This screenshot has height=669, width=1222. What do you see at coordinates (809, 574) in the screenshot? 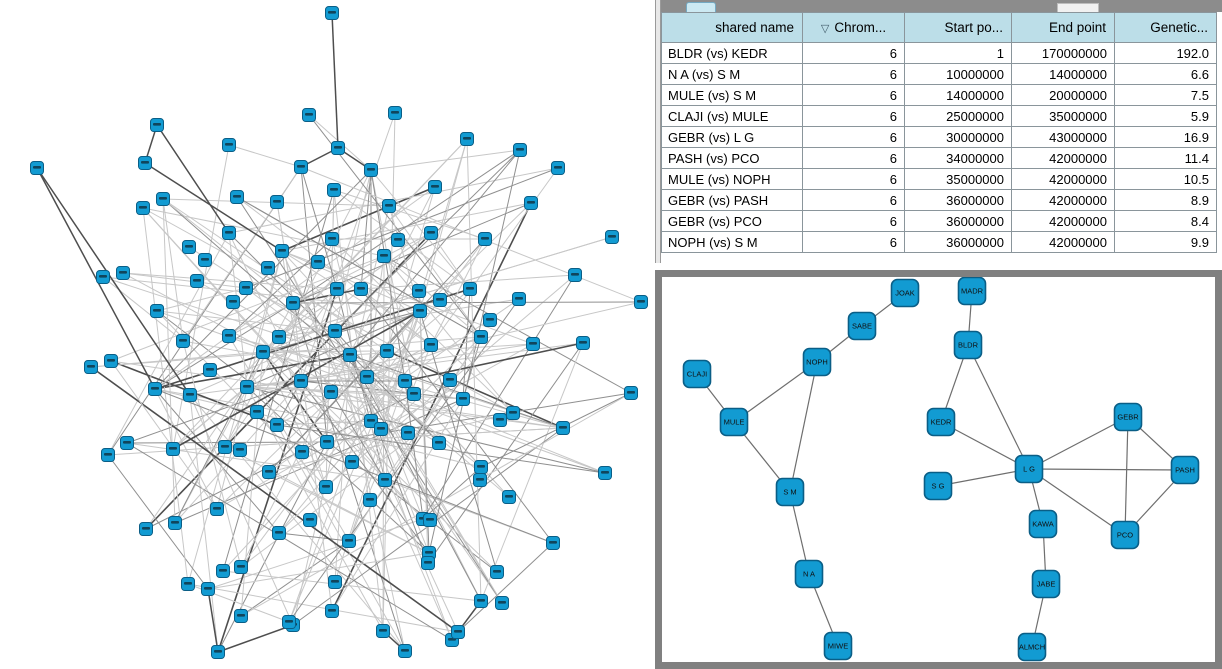
I see `node-N-A: N A` at bounding box center [809, 574].